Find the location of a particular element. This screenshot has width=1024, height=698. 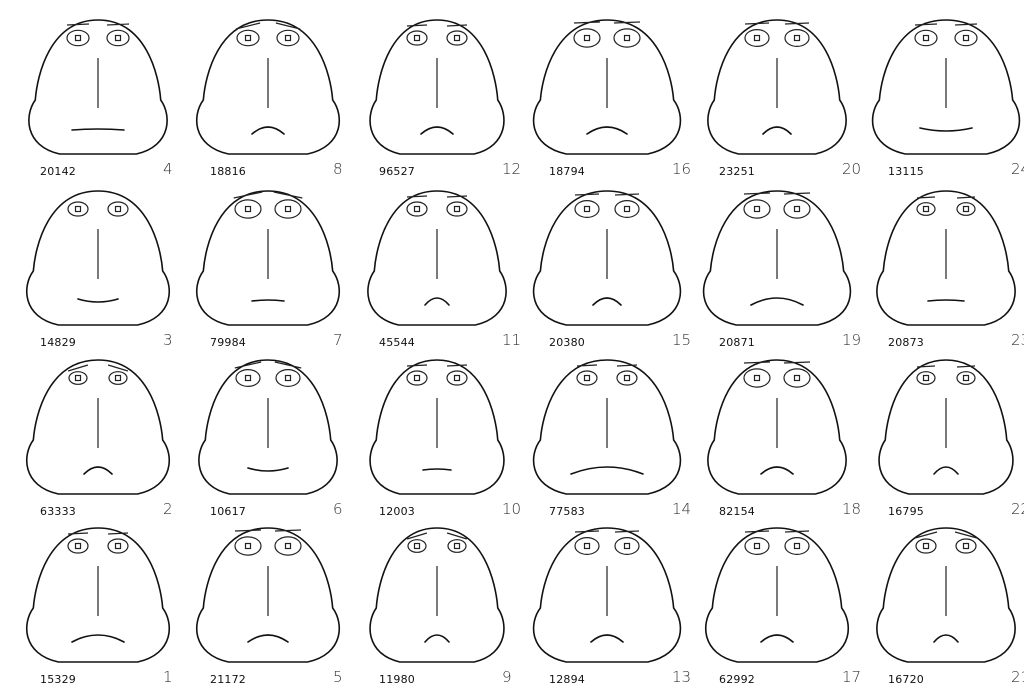

face-number-label: 20 is located at coordinates (852, 169).